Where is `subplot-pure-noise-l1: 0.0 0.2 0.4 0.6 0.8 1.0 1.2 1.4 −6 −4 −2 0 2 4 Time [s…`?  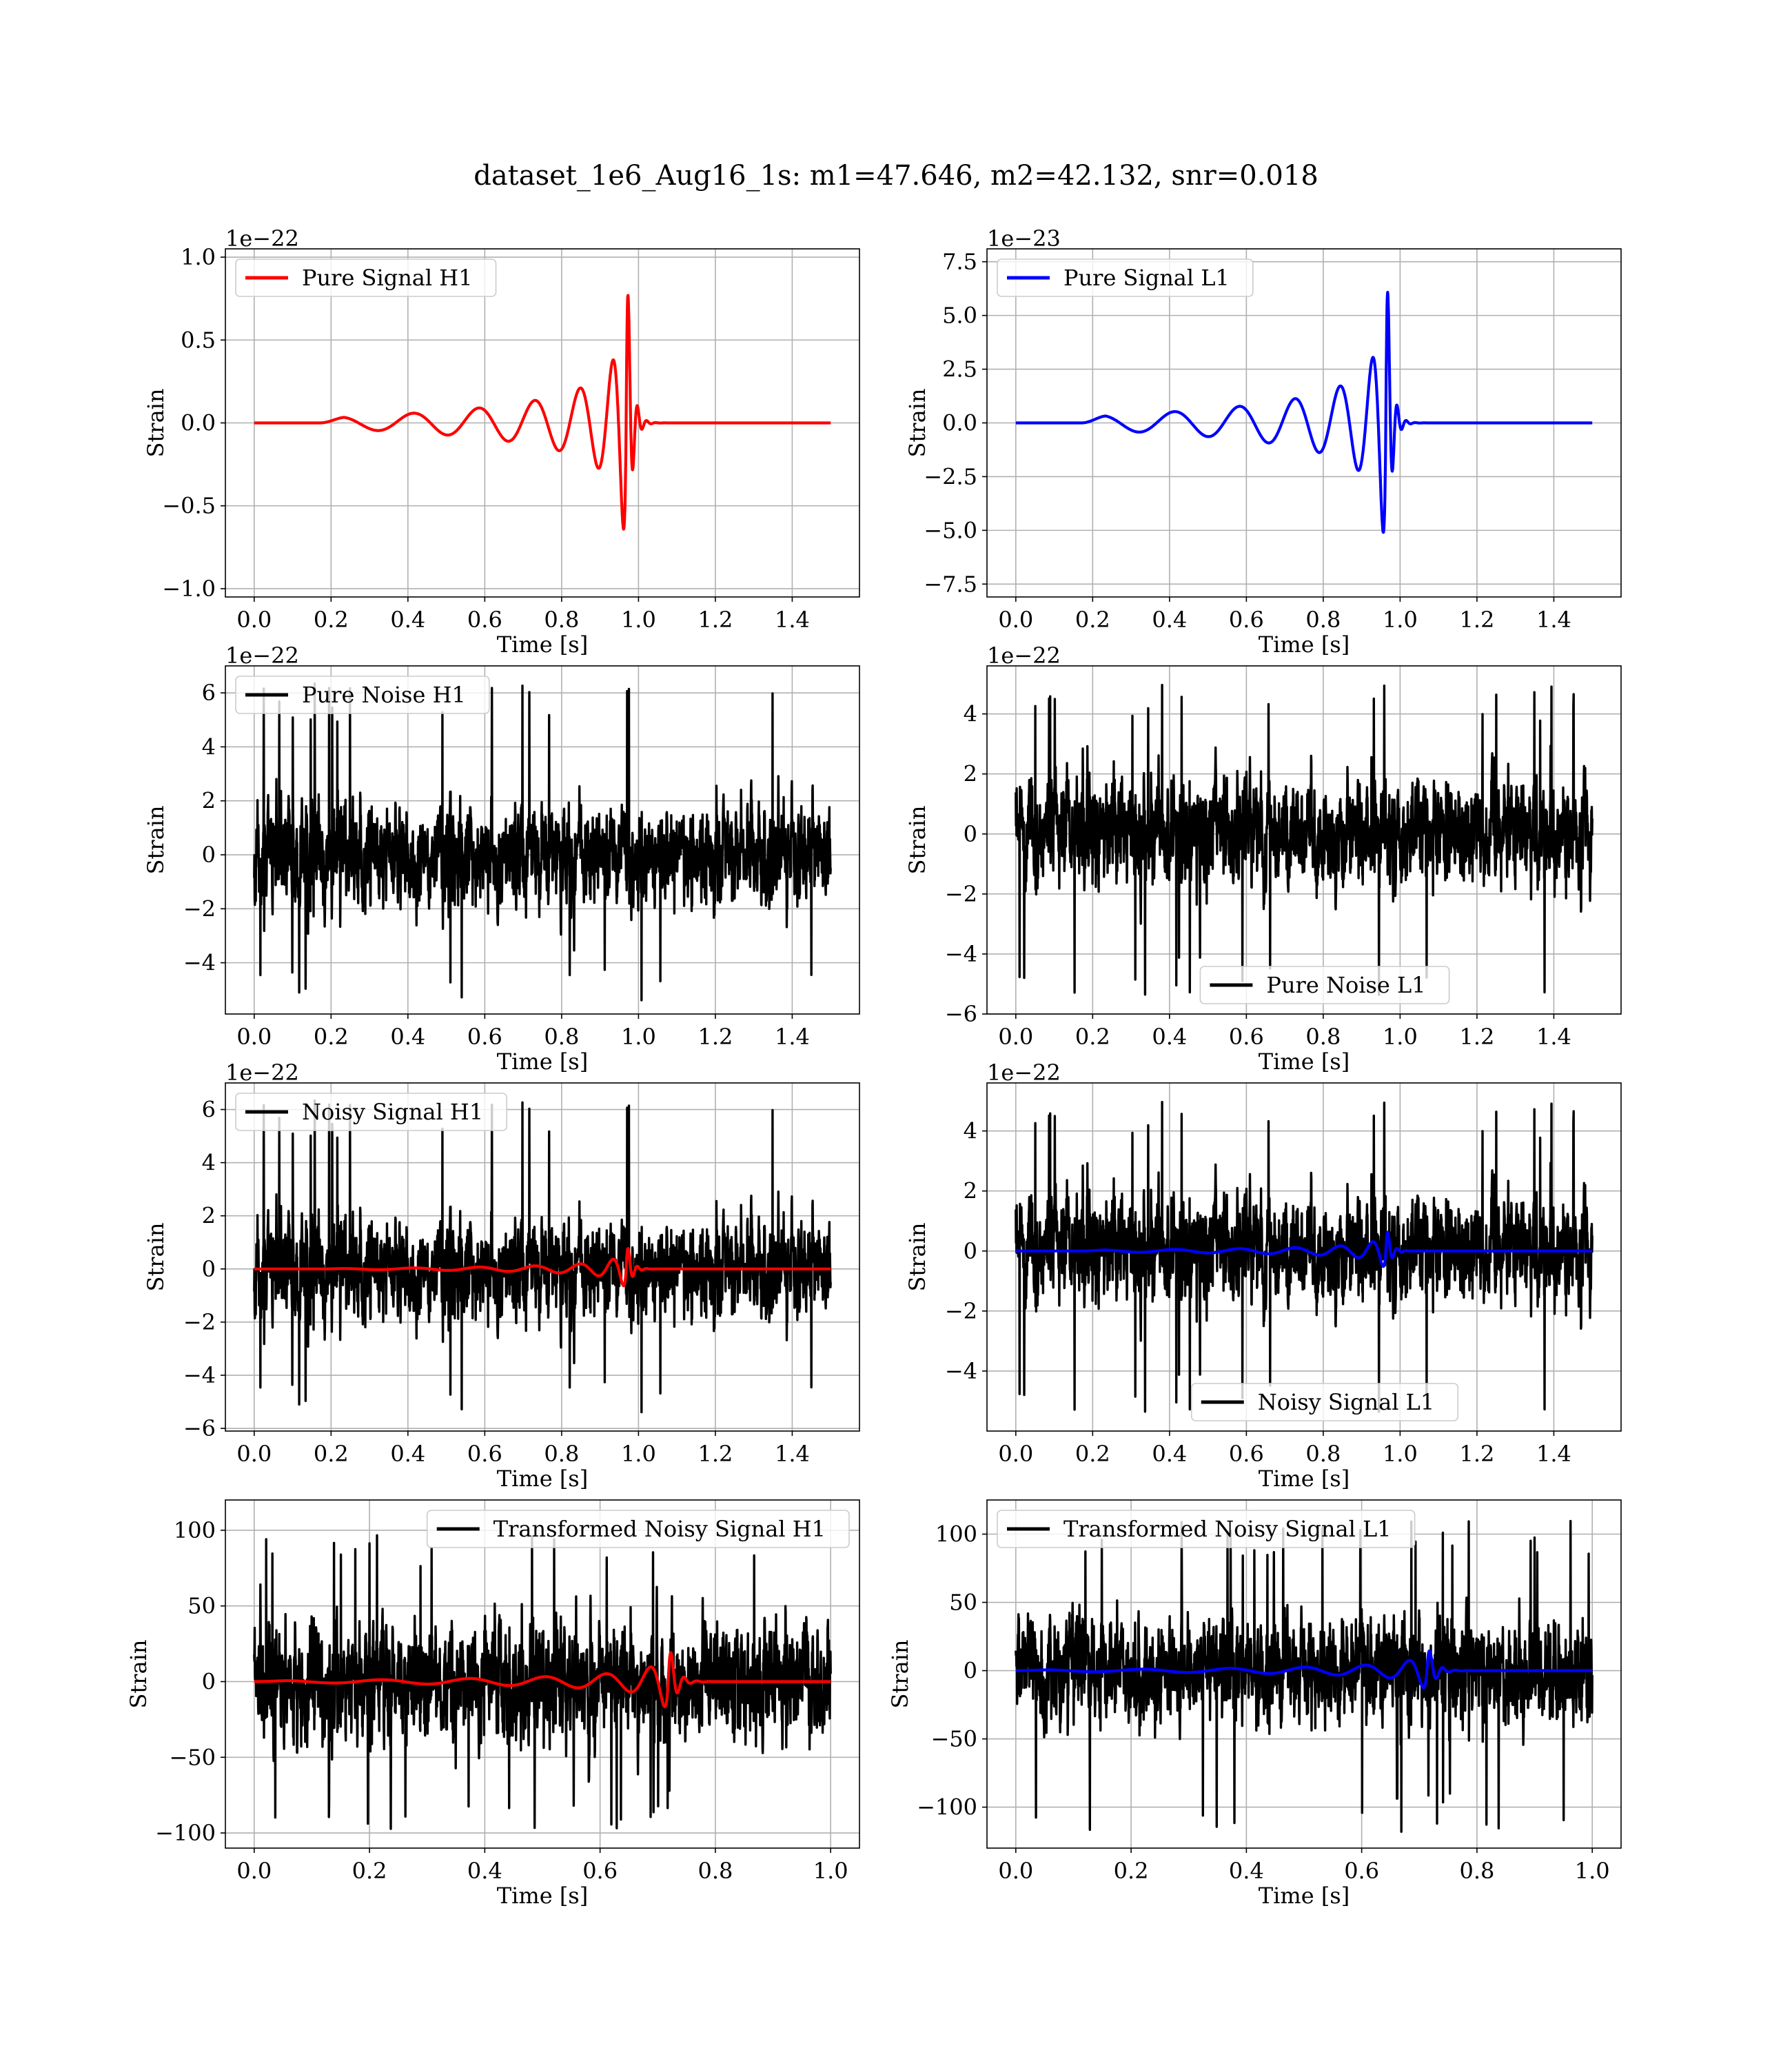 subplot-pure-noise-l1: 0.0 0.2 0.4 0.6 0.8 1.0 1.2 1.4 −6 −4 −2 0 2 4 Time [s… is located at coordinates (1263, 858).